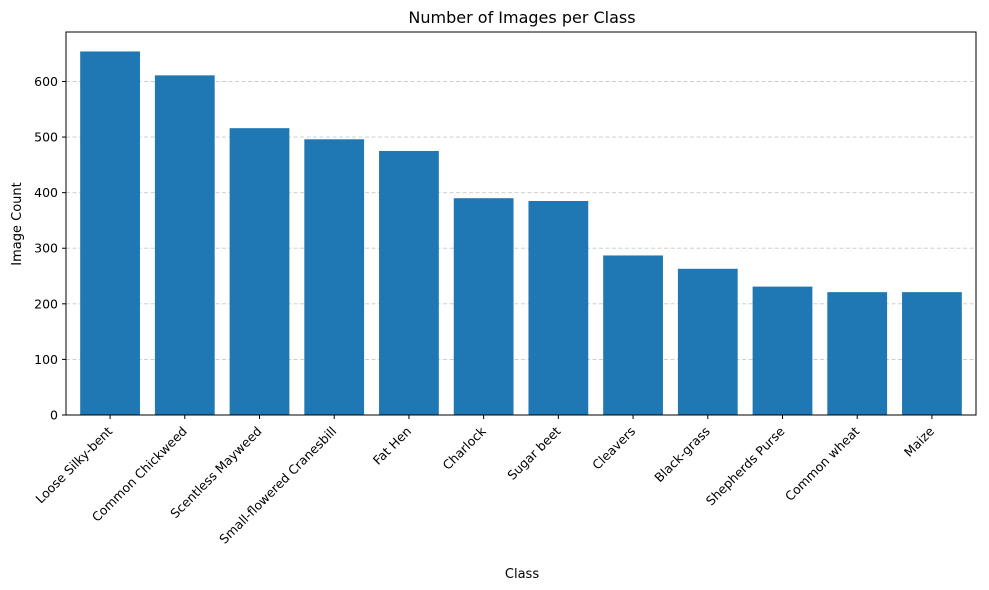 This screenshot has height=590, width=989. I want to click on y-axis: 0 100 200 300 400 500 600, so click(50, 248).